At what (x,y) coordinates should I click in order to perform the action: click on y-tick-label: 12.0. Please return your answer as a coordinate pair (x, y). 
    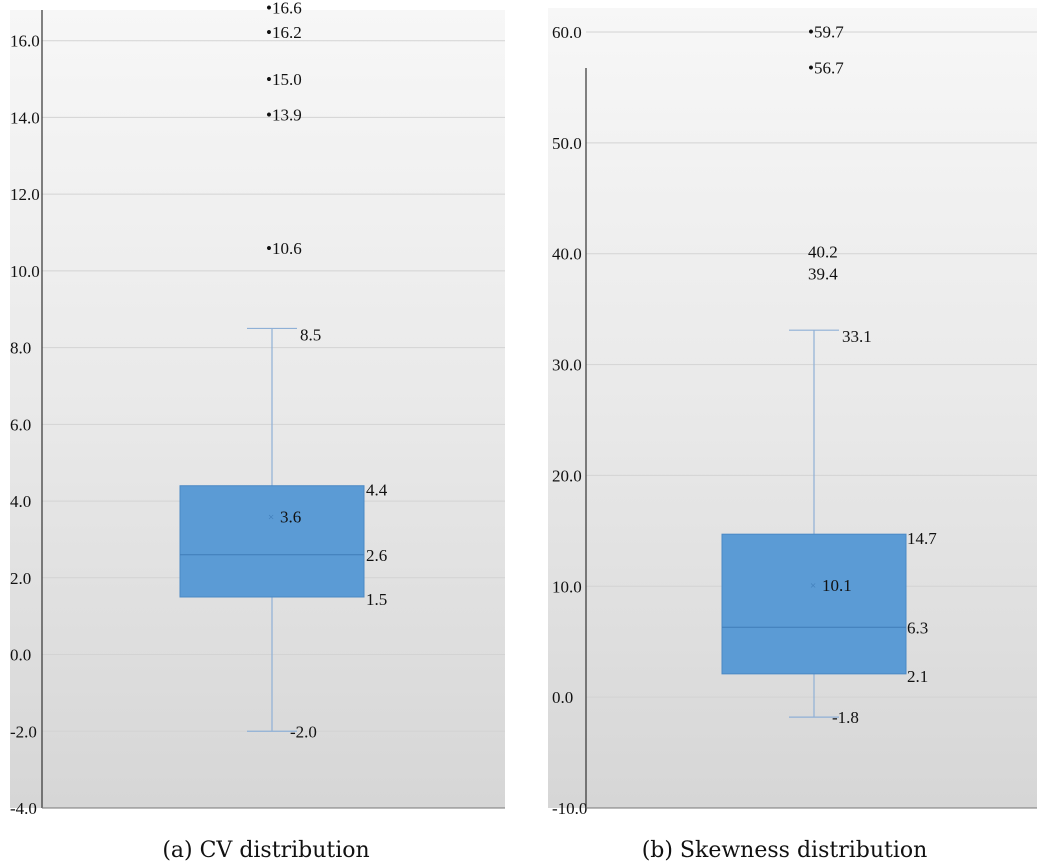
    Looking at the image, I should click on (25, 194).